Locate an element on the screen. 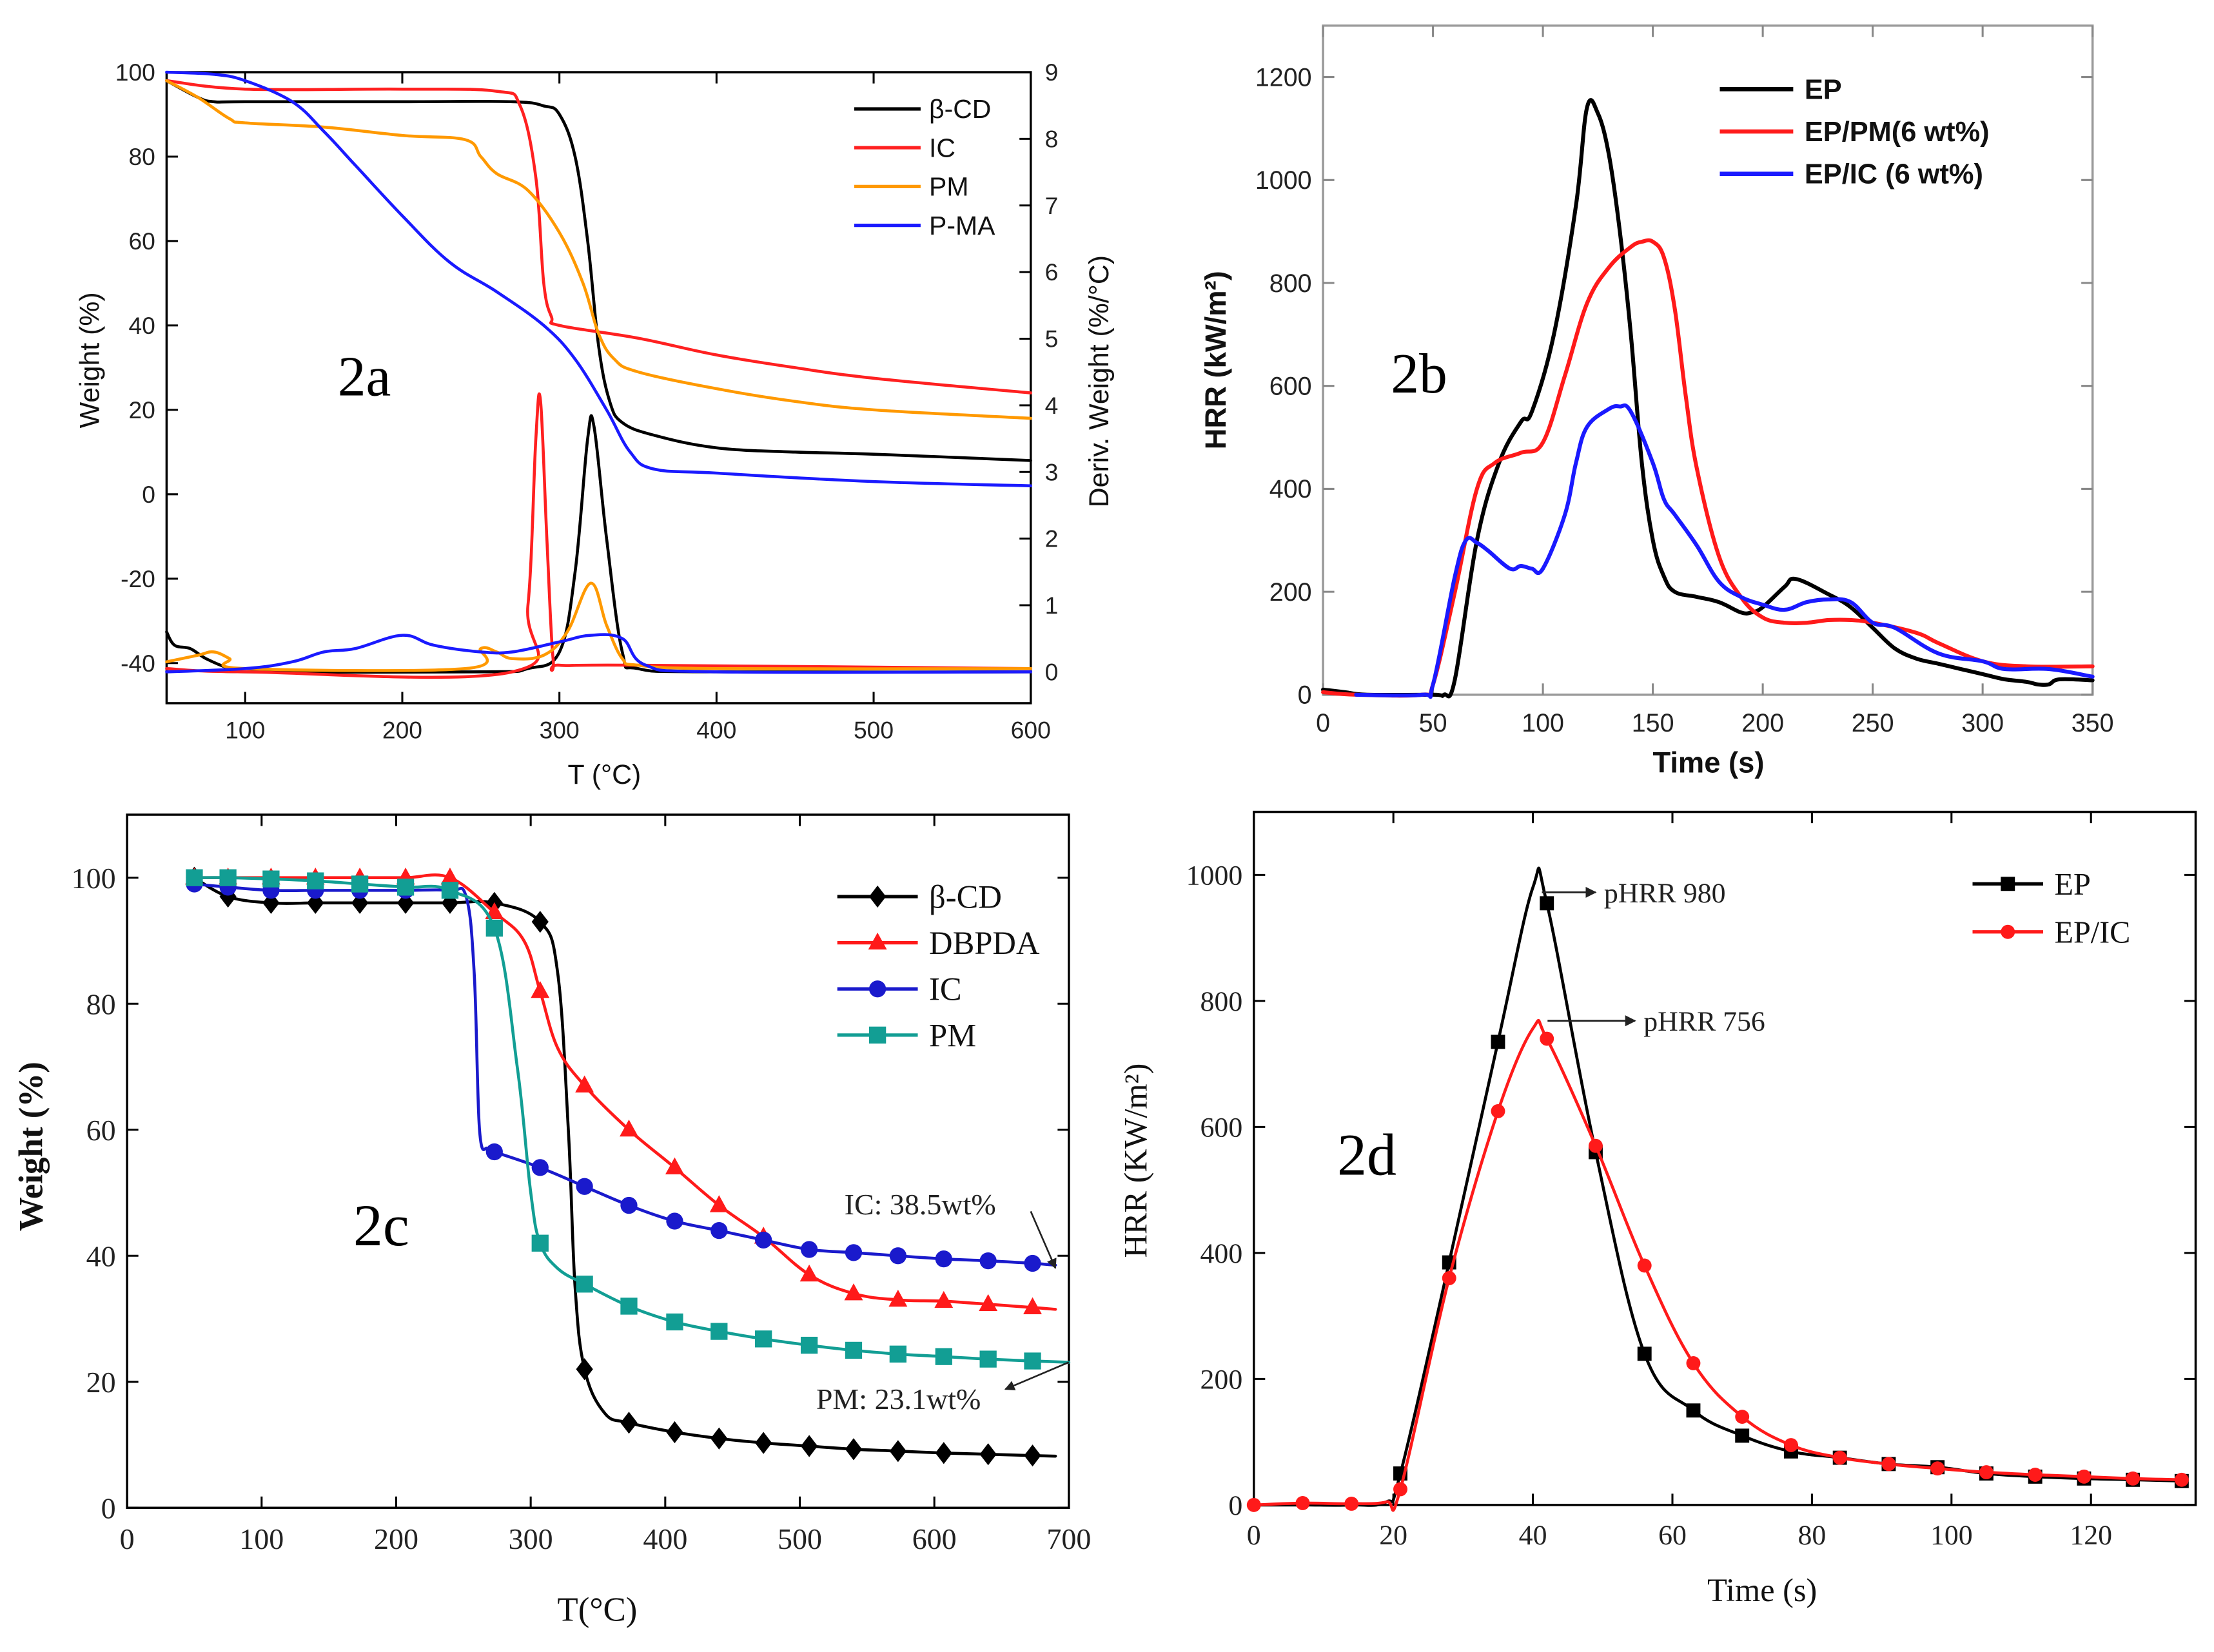 The height and width of the screenshot is (1652, 2214). annotation-label: pHRR 756 is located at coordinates (1704, 1021).